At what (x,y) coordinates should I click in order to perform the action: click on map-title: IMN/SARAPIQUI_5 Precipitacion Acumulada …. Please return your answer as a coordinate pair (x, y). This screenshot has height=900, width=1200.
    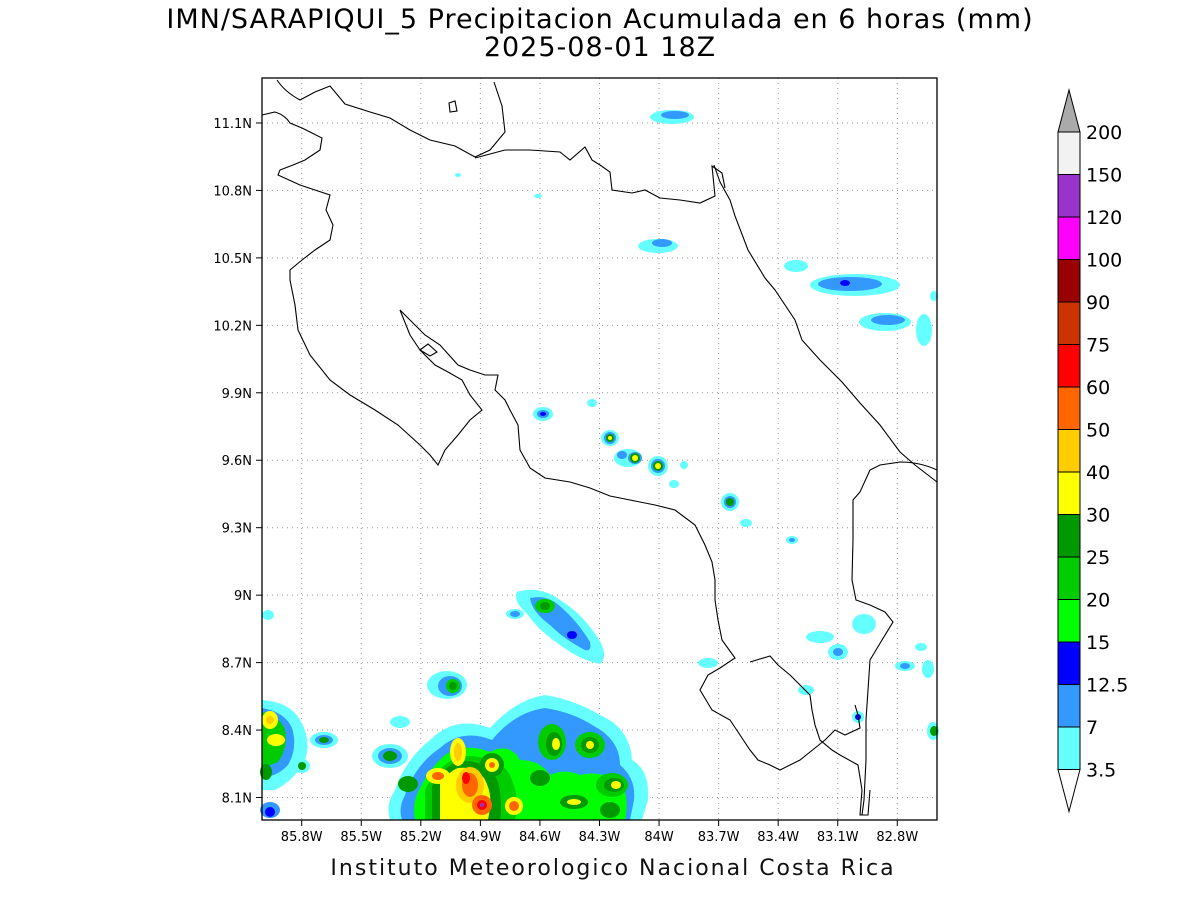
    Looking at the image, I should click on (600, 19).